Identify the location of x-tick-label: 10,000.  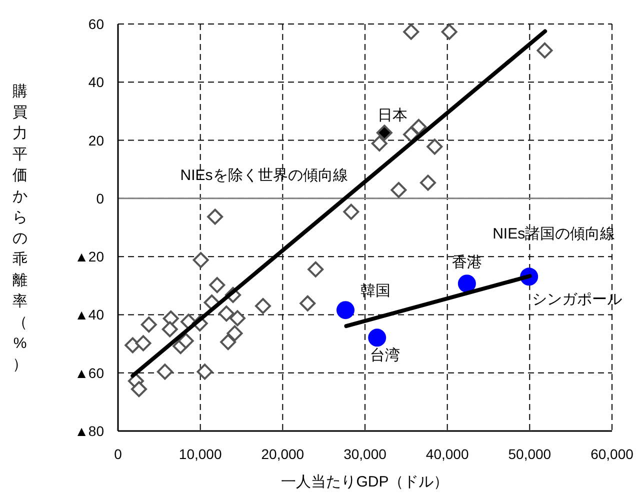
(200, 454).